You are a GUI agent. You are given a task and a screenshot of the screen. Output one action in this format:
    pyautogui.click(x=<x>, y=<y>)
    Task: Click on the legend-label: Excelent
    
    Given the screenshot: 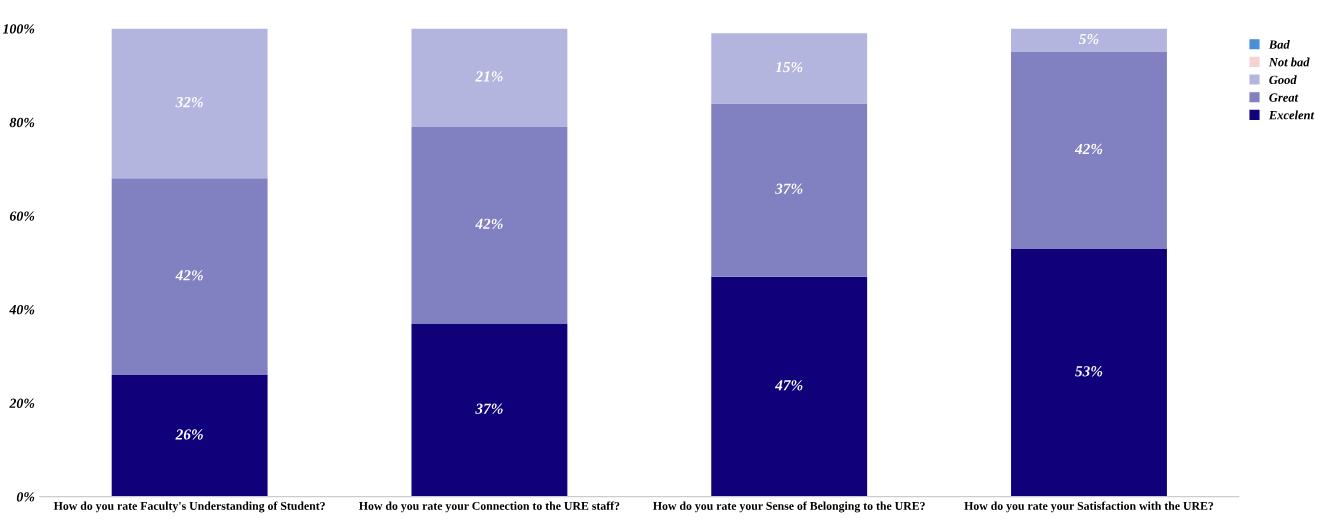 What is the action you would take?
    pyautogui.click(x=1291, y=115)
    